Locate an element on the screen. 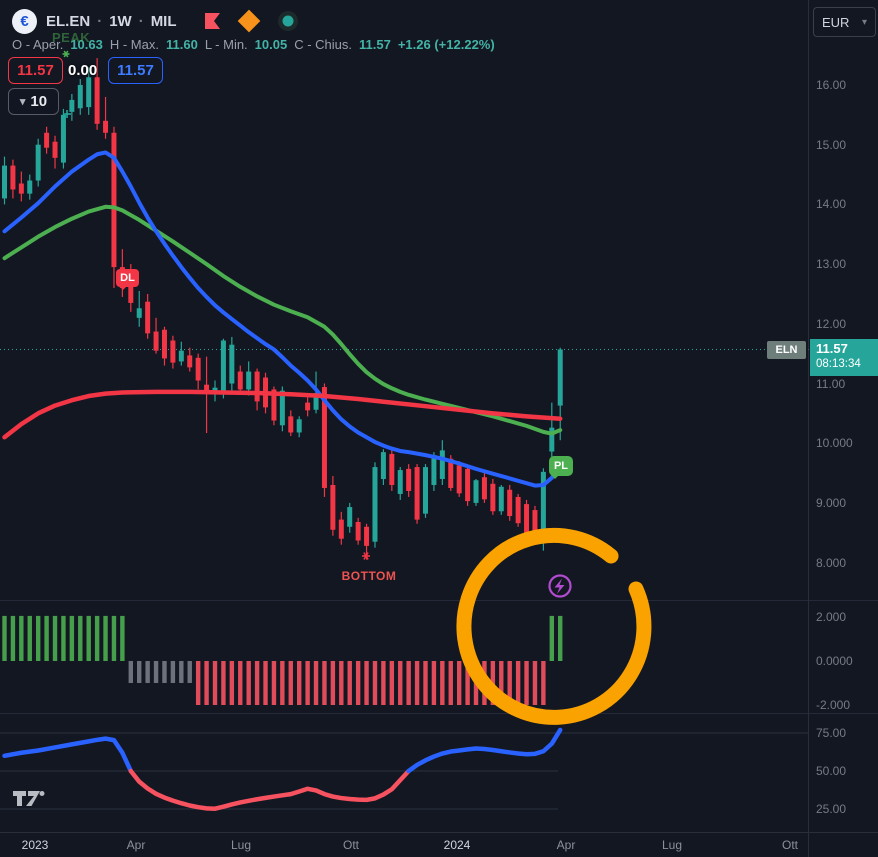 The image size is (878, 857). exchange-label: MIL is located at coordinates (163, 21).